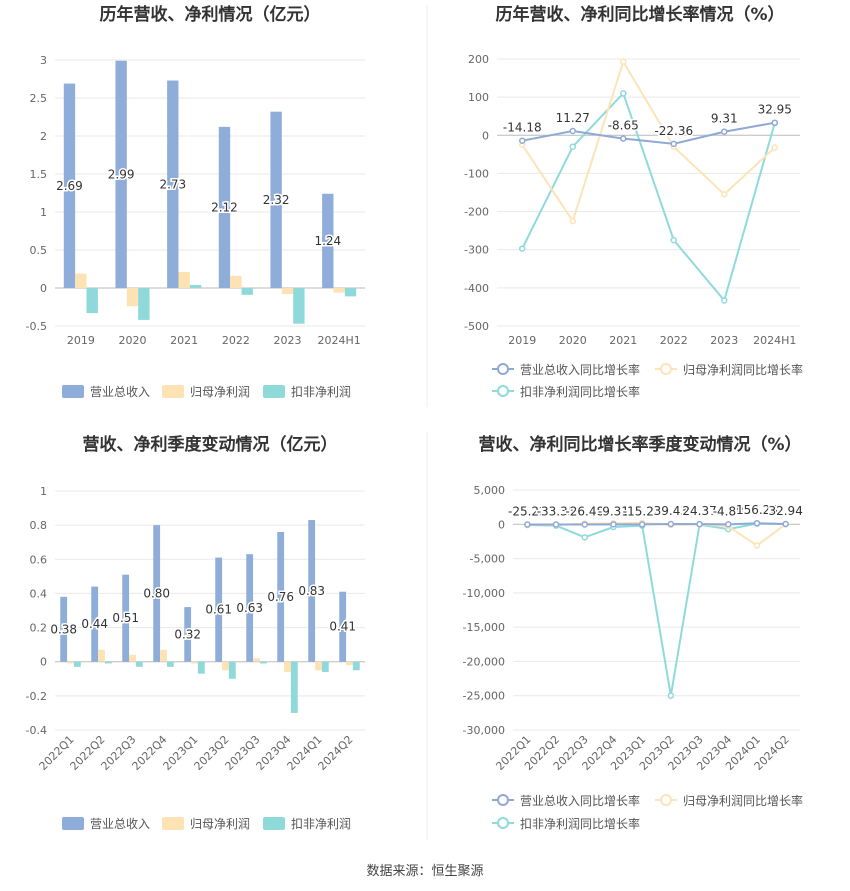  What do you see at coordinates (476, 173) in the screenshot?
I see `y-tick-label: -100` at bounding box center [476, 173].